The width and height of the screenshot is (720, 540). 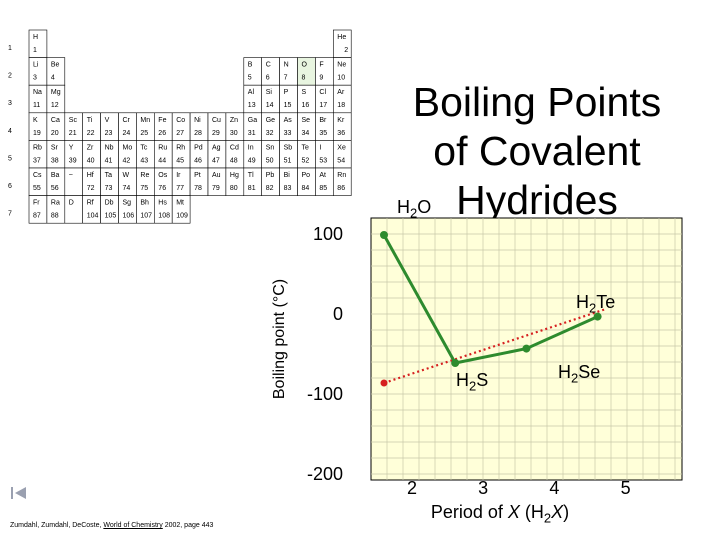 What do you see at coordinates (198, 147) in the screenshot?
I see `element-symbol: Pd` at bounding box center [198, 147].